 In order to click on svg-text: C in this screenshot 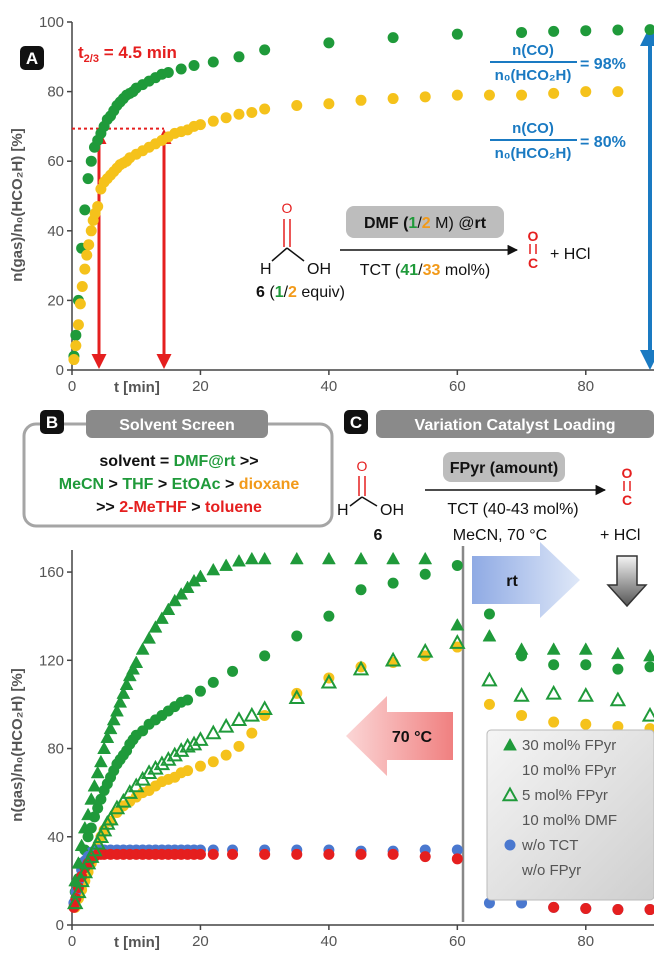, I will do `click(627, 500)`.